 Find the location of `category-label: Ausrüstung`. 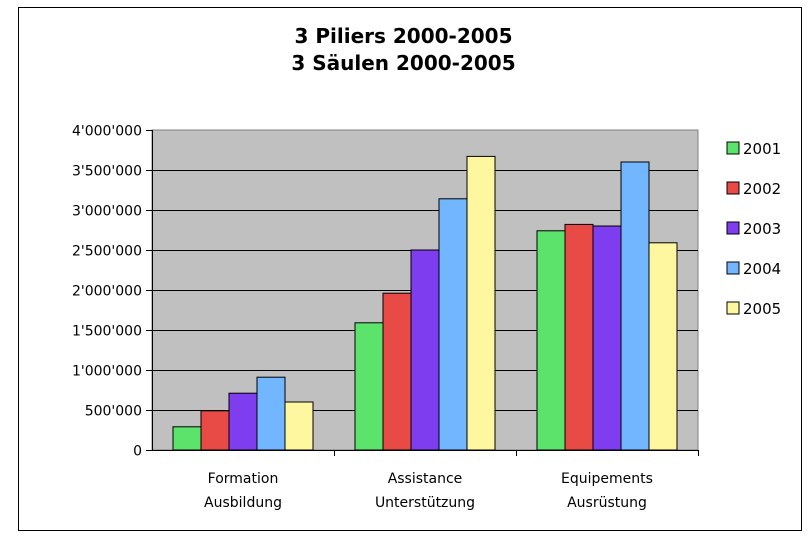

category-label: Ausrüstung is located at coordinates (607, 503).